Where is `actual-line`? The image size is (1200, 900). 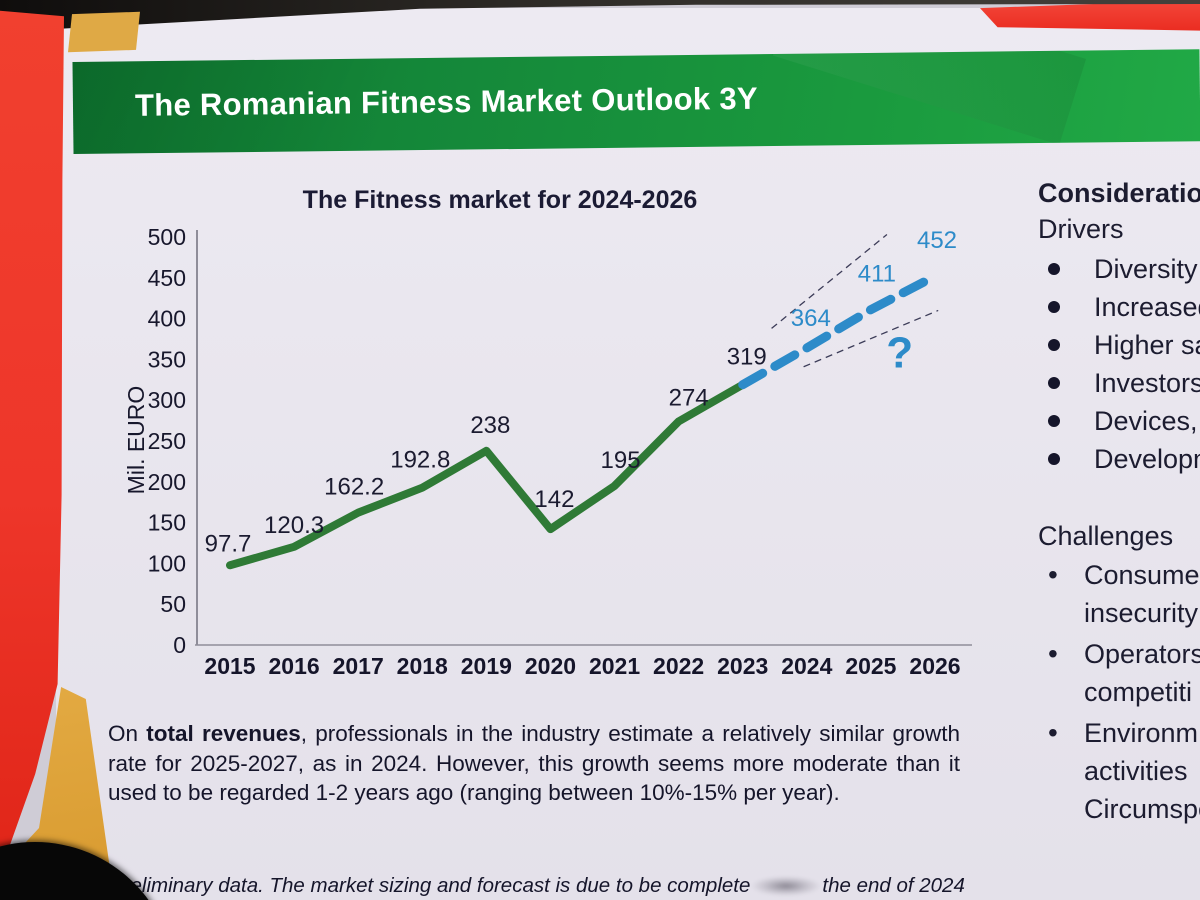 actual-line is located at coordinates (486, 475).